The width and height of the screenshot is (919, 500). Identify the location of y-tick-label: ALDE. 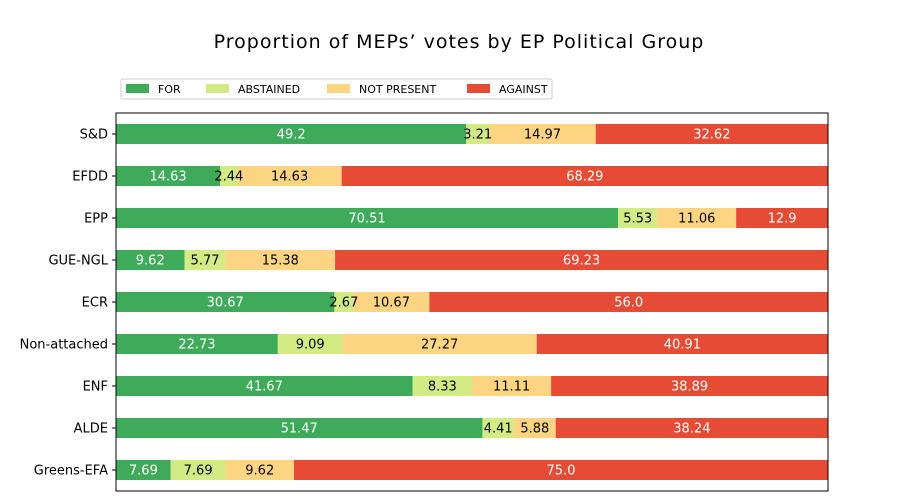
(91, 429).